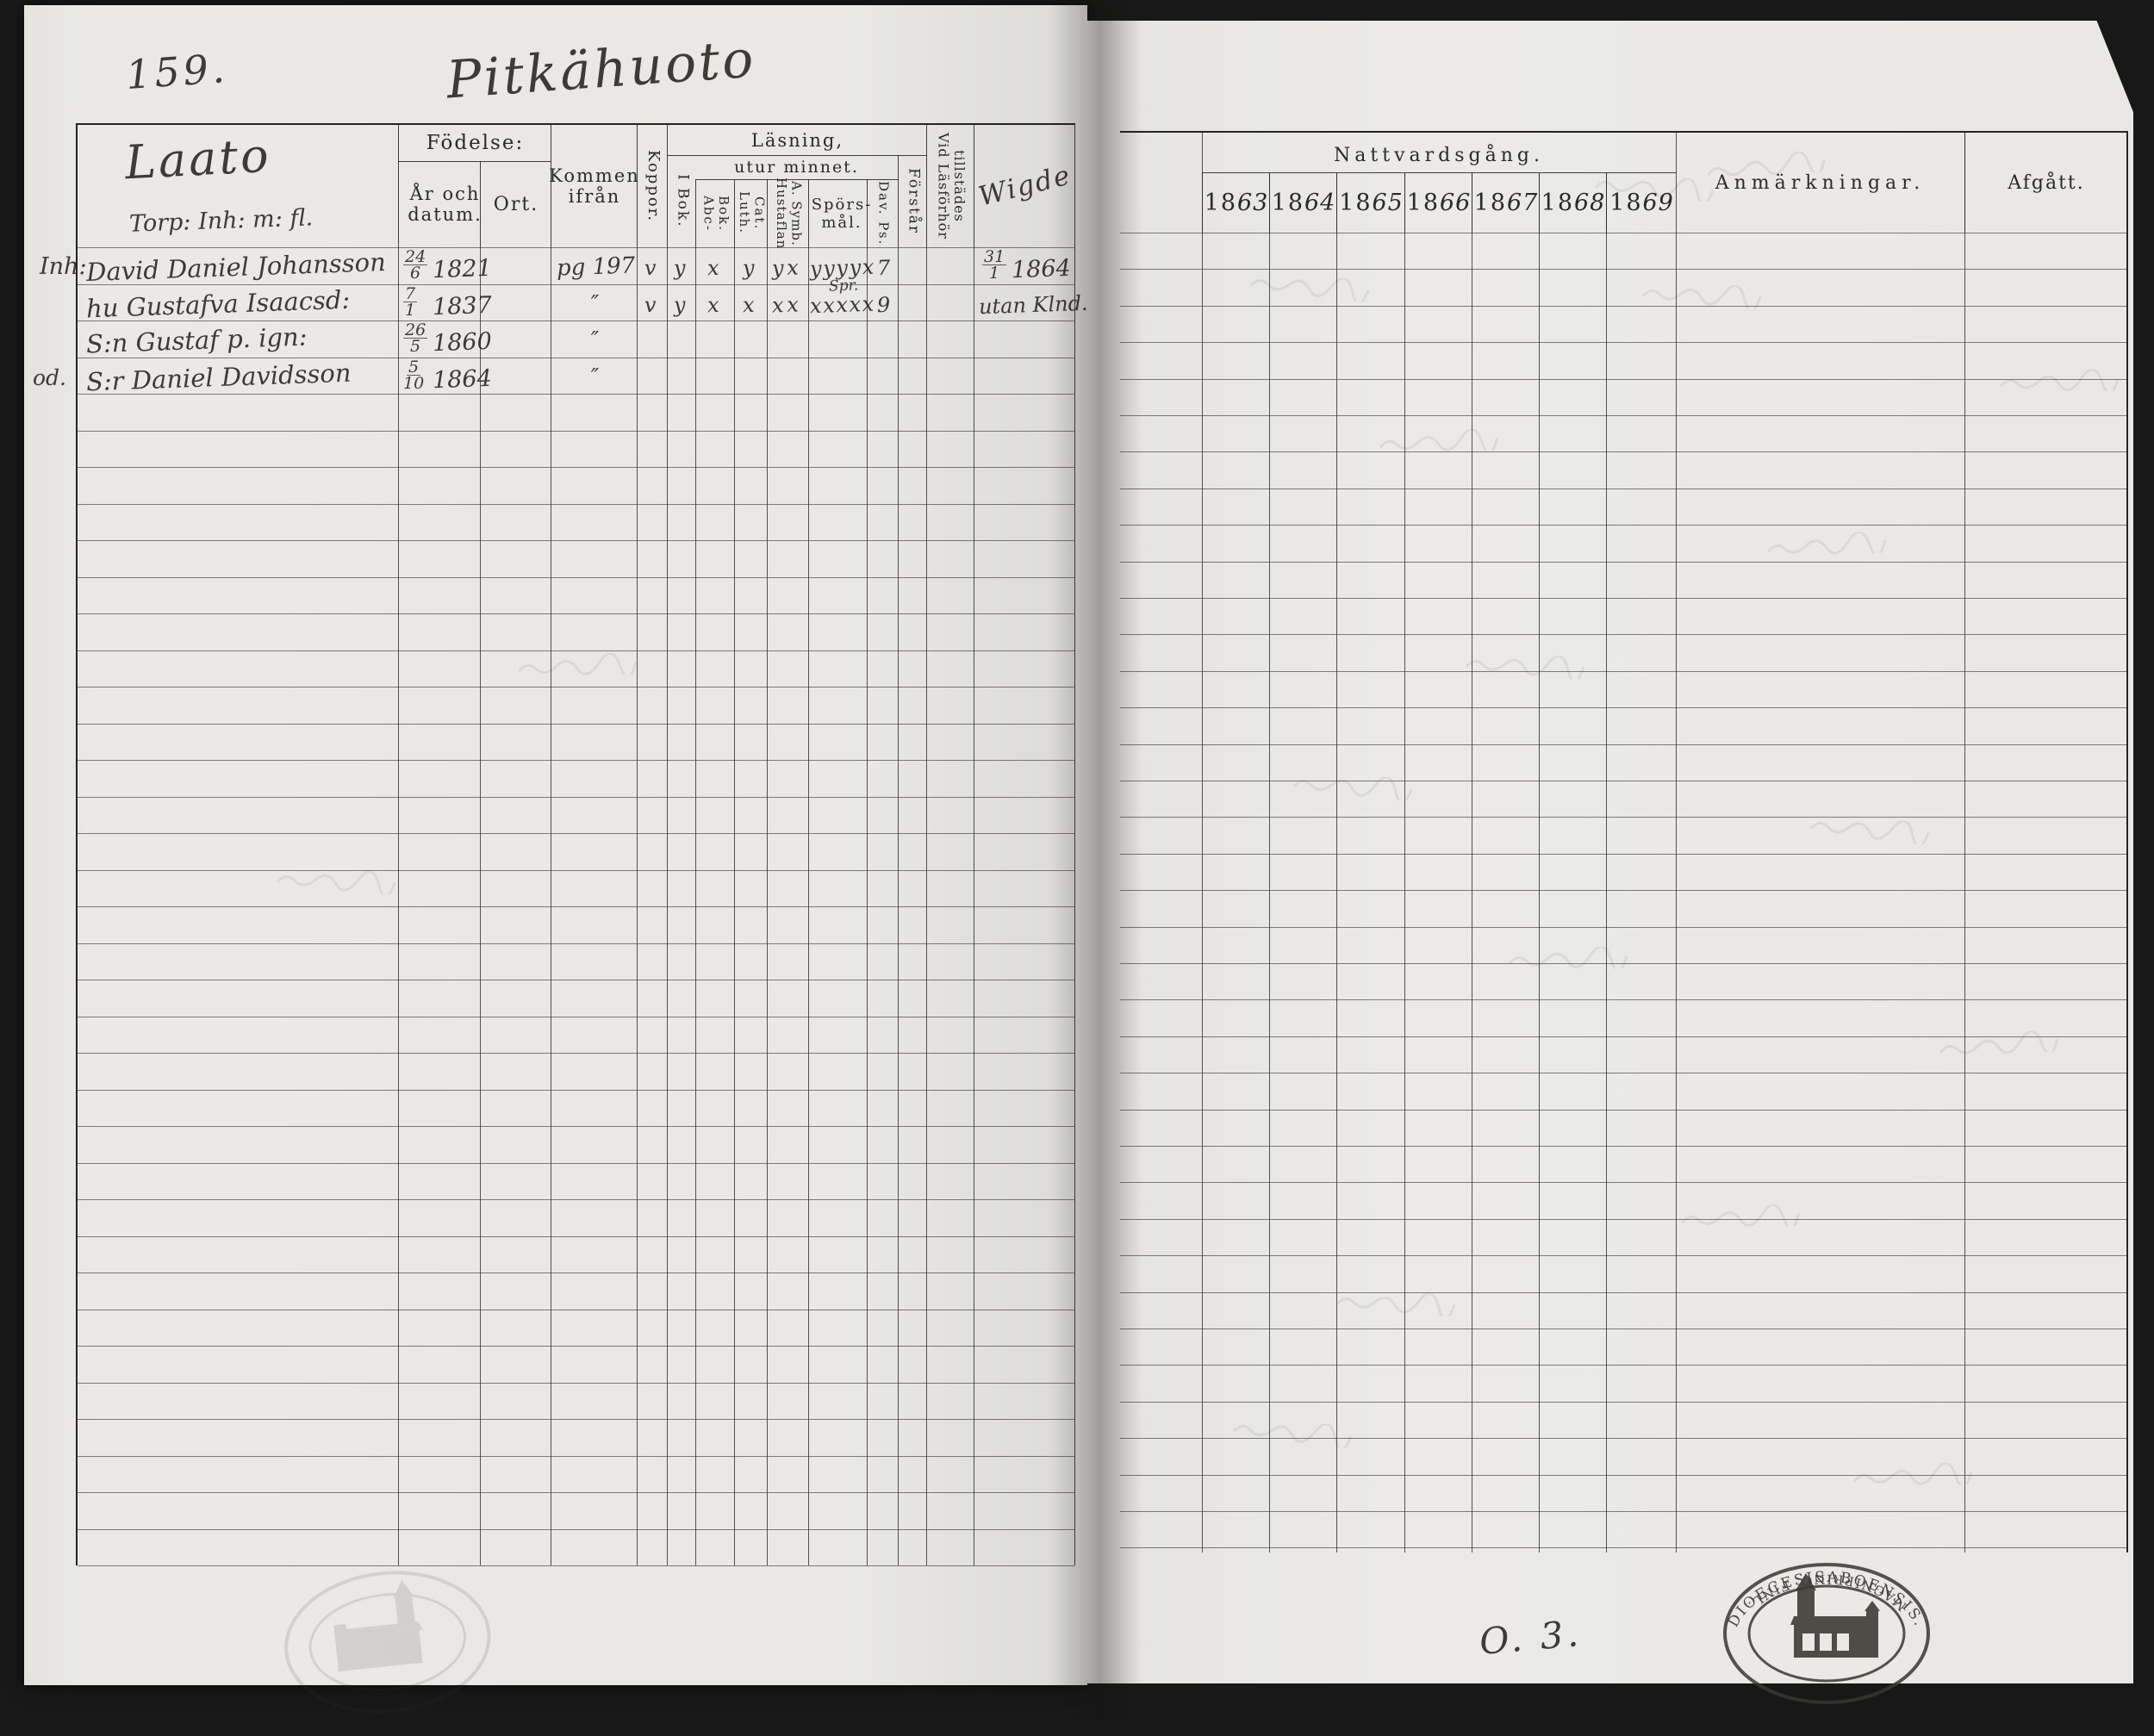 This screenshot has height=1736, width=2154. Describe the element at coordinates (1658, 203) in the screenshot. I see `year-script: 69` at that location.